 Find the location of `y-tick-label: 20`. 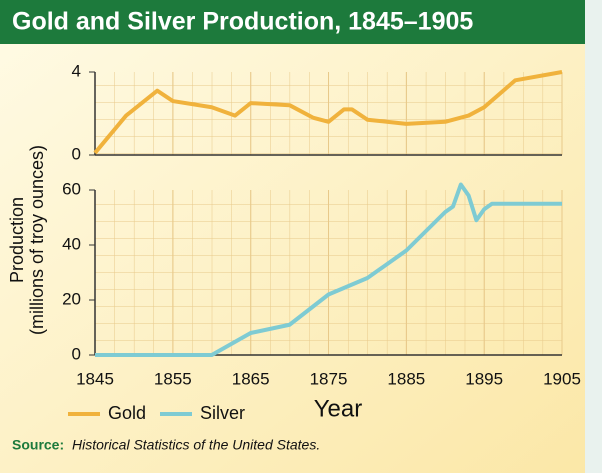

y-tick-label: 20 is located at coordinates (71, 298).